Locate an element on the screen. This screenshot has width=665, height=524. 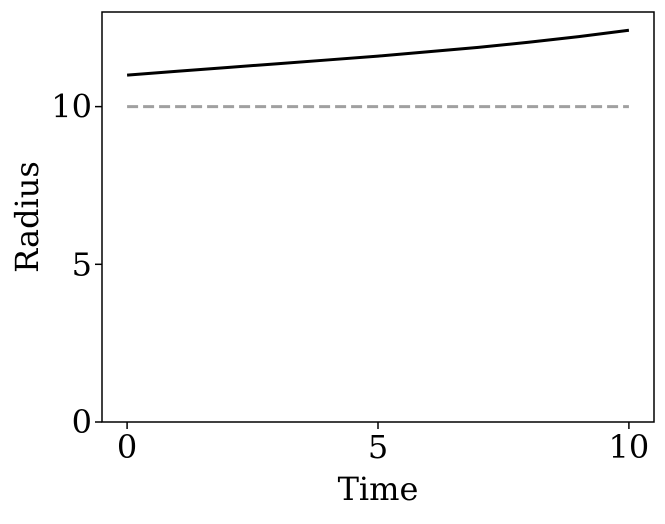
x-tick-label: 0 is located at coordinates (127, 447).